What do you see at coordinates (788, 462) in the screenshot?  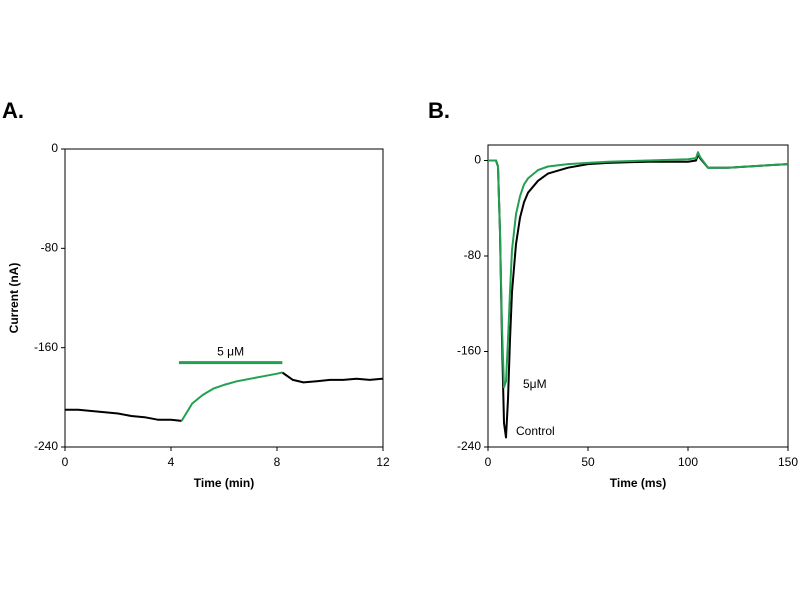 I see `x-tick-label: 150` at bounding box center [788, 462].